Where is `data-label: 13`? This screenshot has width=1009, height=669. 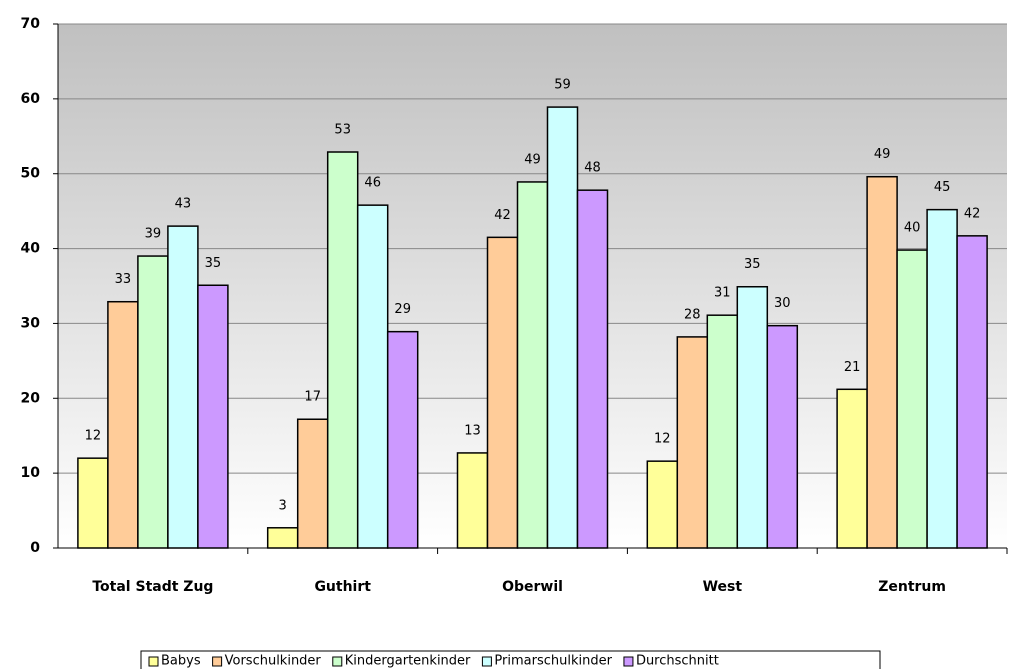 data-label: 13 is located at coordinates (472, 430).